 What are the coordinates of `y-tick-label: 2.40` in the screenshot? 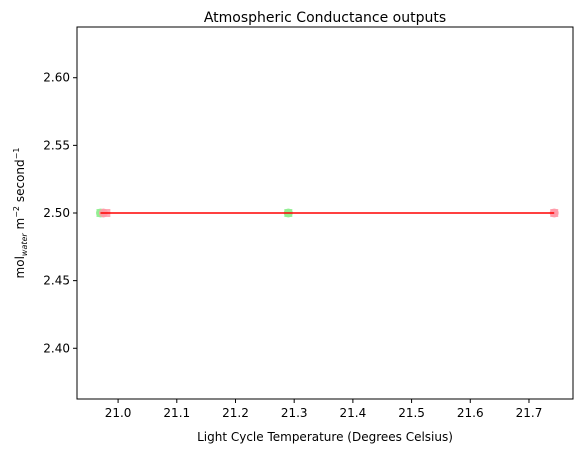 It's located at (56, 348).